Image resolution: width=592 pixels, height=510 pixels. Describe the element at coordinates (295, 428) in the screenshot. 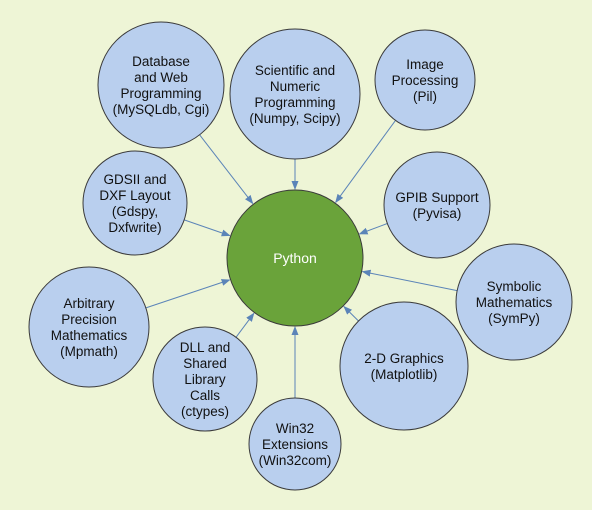

I see `node-label-win32-line-0: Win32` at that location.